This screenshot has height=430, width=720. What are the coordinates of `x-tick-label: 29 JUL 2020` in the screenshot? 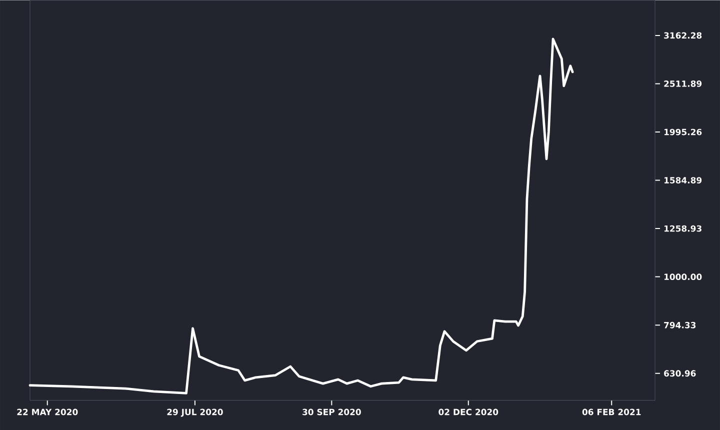 It's located at (195, 412).